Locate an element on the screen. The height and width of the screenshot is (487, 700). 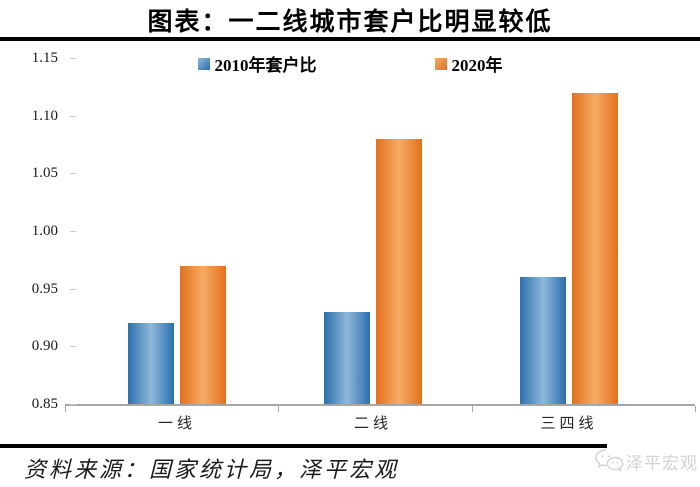
chart-title: 图表：一二线城市套户比明显较低 is located at coordinates (350, 22).